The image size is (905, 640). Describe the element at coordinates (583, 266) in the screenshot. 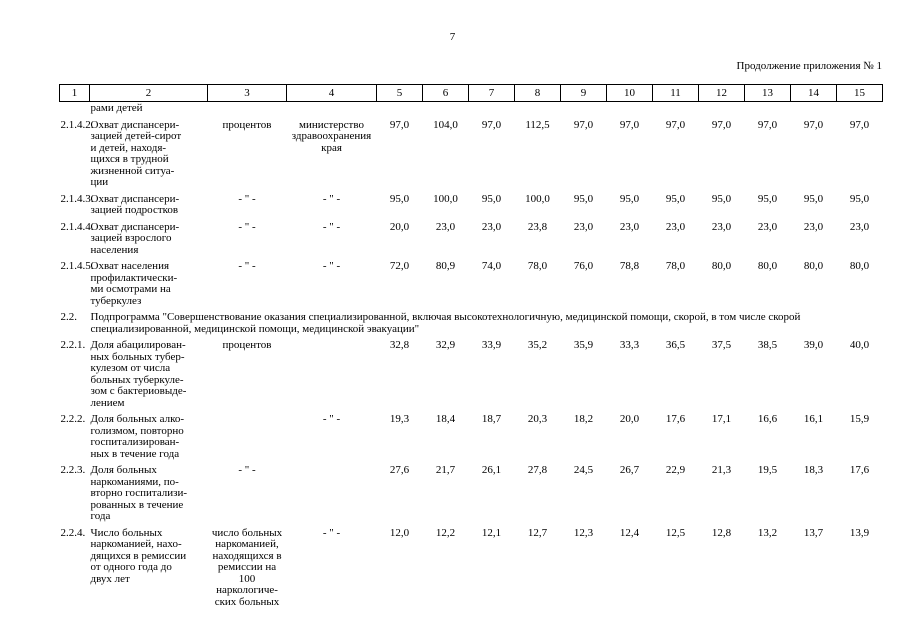

I see `value-cell: 76,0` at that location.